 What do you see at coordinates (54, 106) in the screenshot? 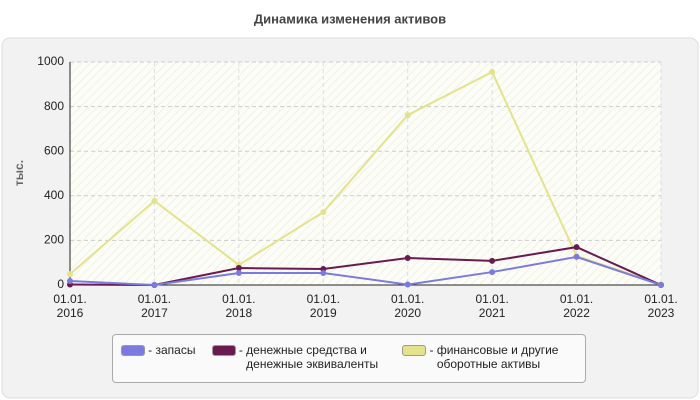
I see `y-tick-label: 800` at bounding box center [54, 106].